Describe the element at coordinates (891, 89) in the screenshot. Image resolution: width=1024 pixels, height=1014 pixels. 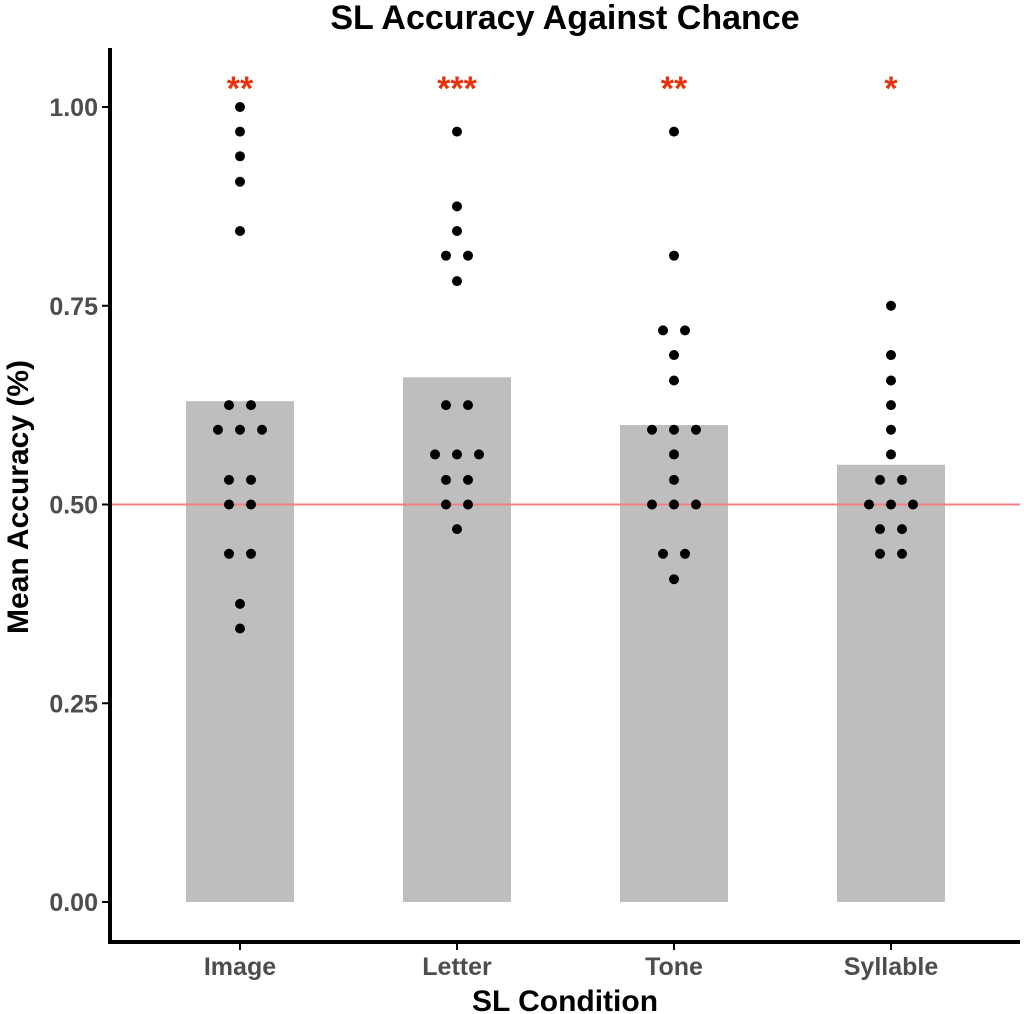
I see `significance-label-syllable: *` at that location.